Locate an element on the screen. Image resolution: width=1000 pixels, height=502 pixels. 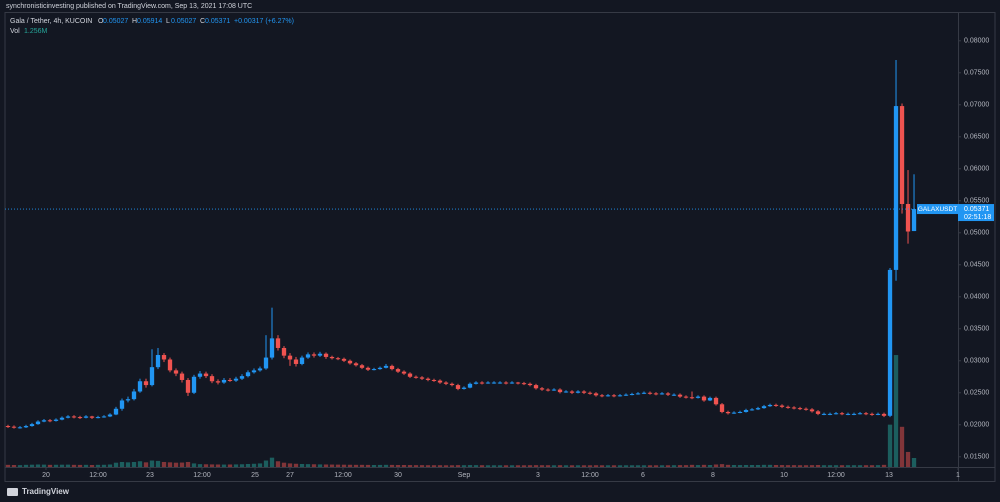
y-tick-label: 0.06500 is located at coordinates (976, 137).